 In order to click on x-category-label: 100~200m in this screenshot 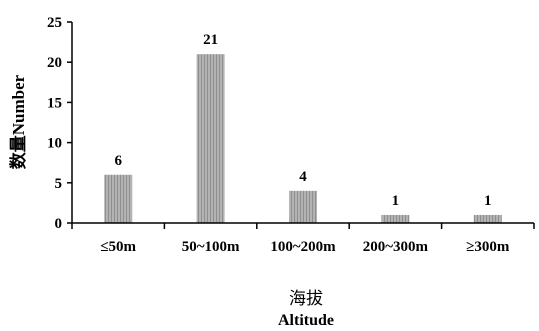, I will do `click(303, 247)`.